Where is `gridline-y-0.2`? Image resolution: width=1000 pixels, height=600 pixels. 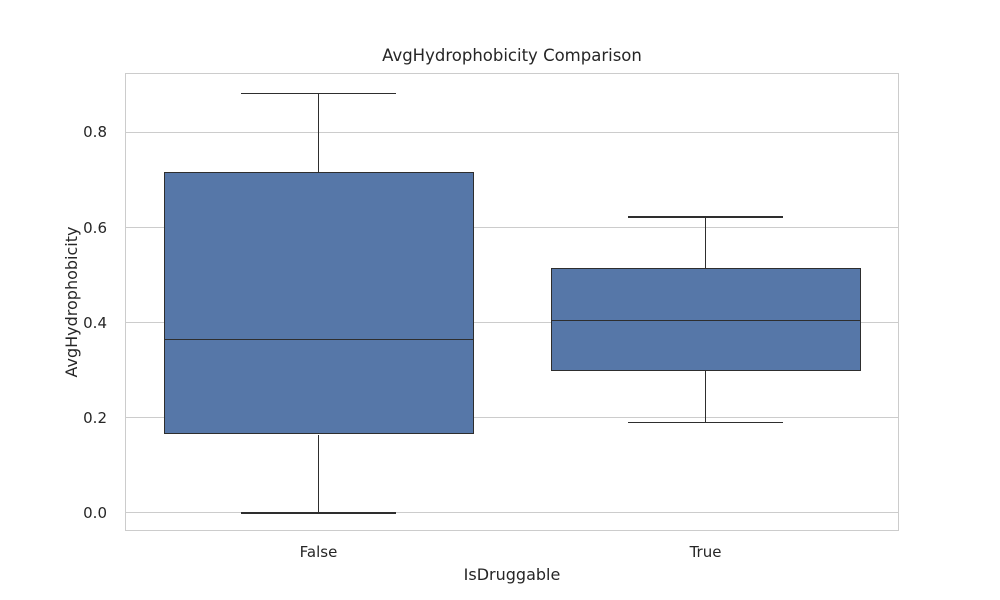
gridline-y-0.2 is located at coordinates (512, 418).